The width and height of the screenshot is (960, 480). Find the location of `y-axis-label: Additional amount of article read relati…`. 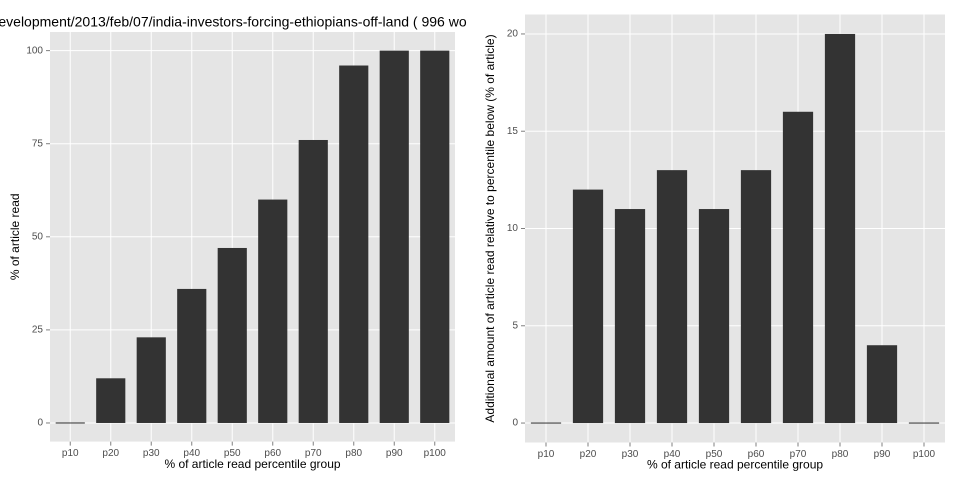

y-axis-label: Additional amount of article read relati… is located at coordinates (490, 228).